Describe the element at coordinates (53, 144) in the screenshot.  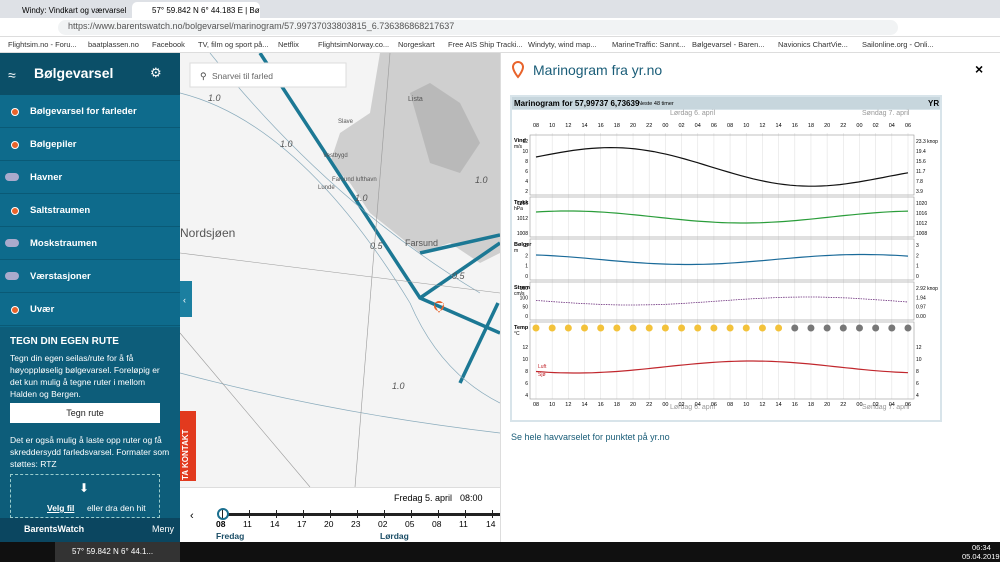
I see `menu-item: Bølgepiler` at that location.